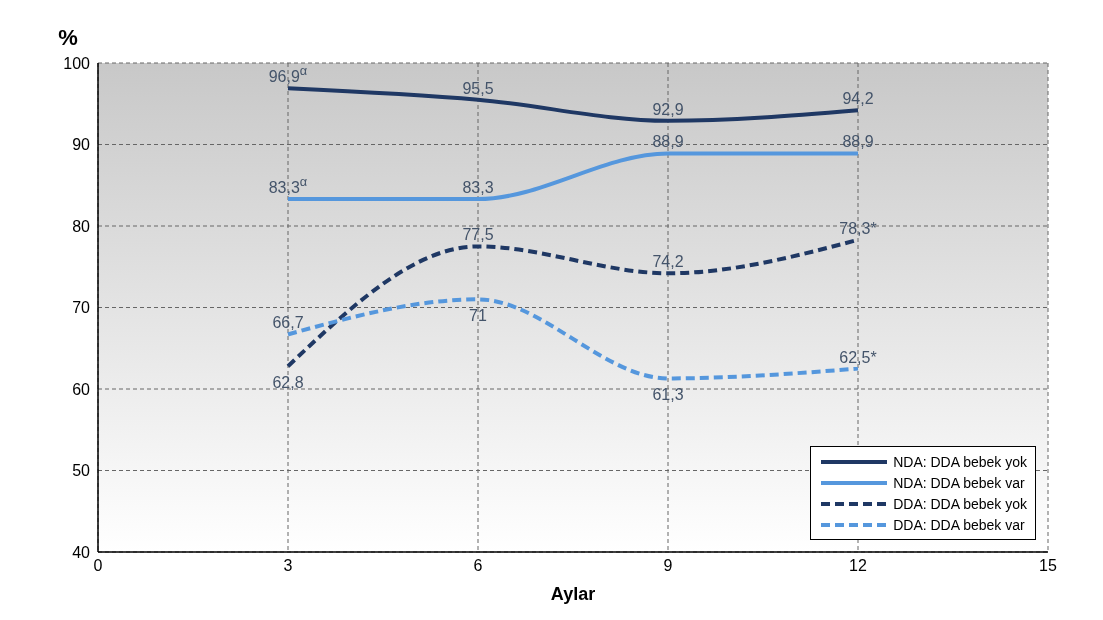 The width and height of the screenshot is (1103, 620). What do you see at coordinates (98, 566) in the screenshot?
I see `x-tick-label: 0` at bounding box center [98, 566].